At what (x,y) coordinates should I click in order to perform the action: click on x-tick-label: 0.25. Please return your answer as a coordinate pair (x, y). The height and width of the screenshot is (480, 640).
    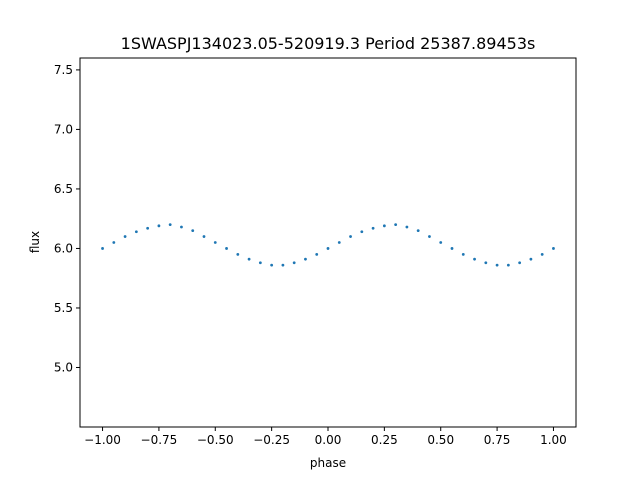
    Looking at the image, I should click on (384, 440).